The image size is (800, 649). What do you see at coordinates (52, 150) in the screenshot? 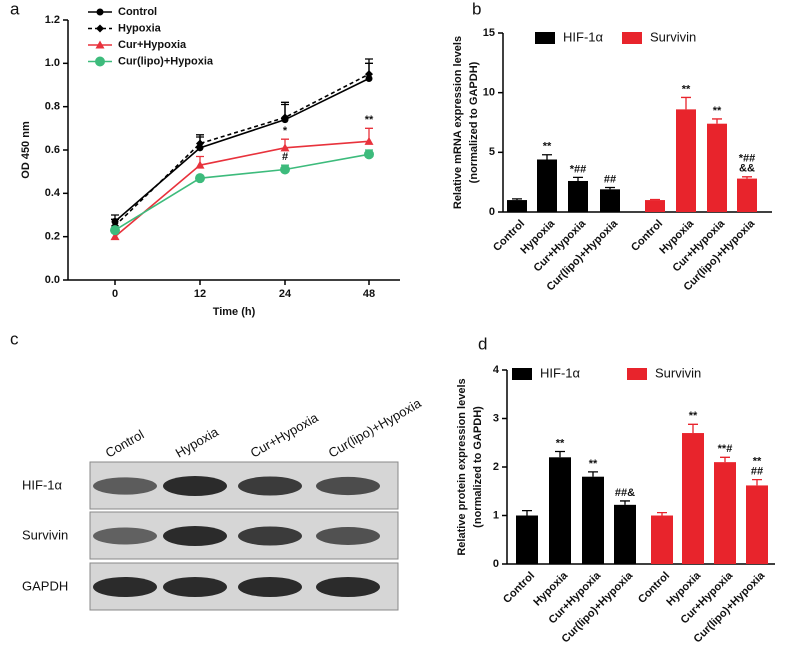
I see `y-tick-label: 0.6` at bounding box center [52, 150].